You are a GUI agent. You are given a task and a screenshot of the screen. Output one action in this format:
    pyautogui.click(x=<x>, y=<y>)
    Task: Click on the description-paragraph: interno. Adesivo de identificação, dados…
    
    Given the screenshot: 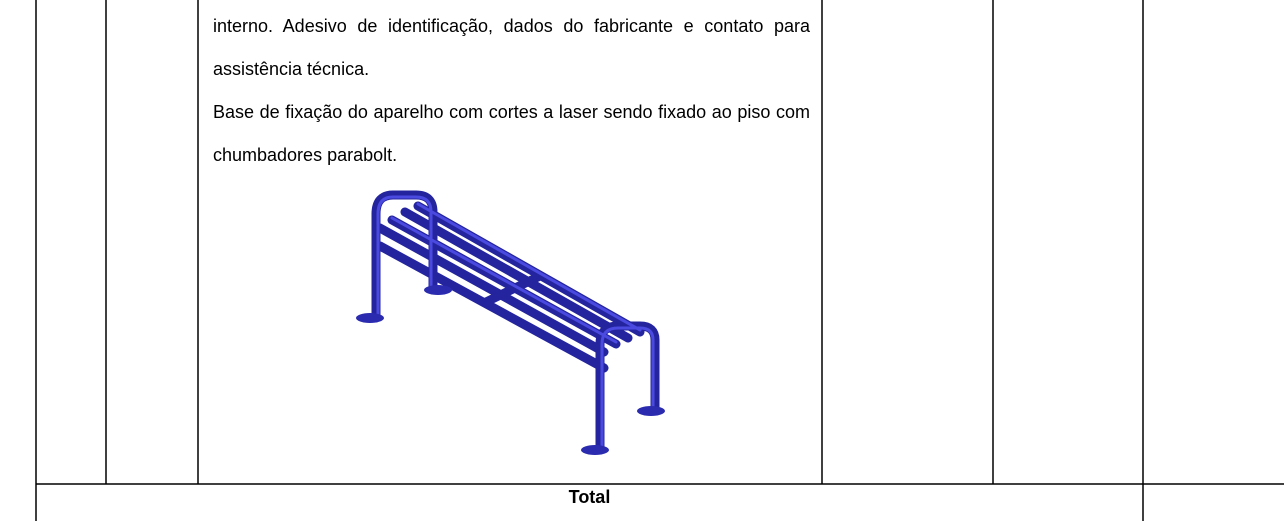 What is the action you would take?
    pyautogui.click(x=511, y=47)
    